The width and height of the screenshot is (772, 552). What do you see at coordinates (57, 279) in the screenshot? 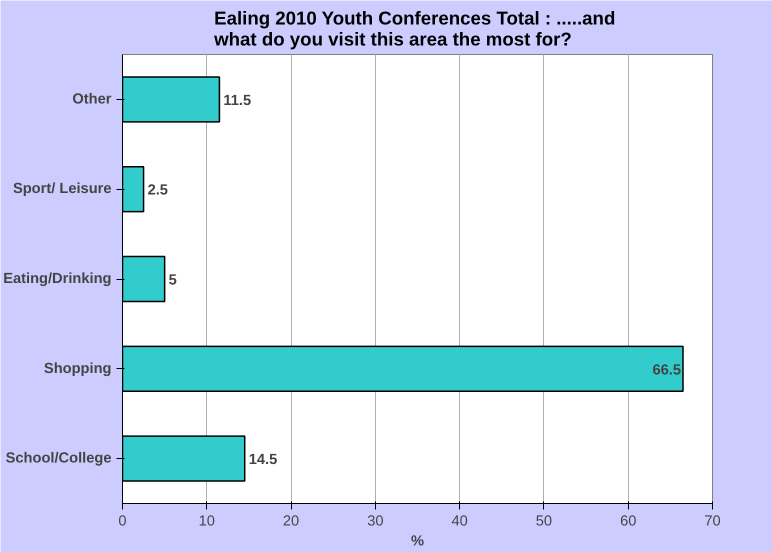
I see `y-tick-label: Eating/Drinking` at bounding box center [57, 279].